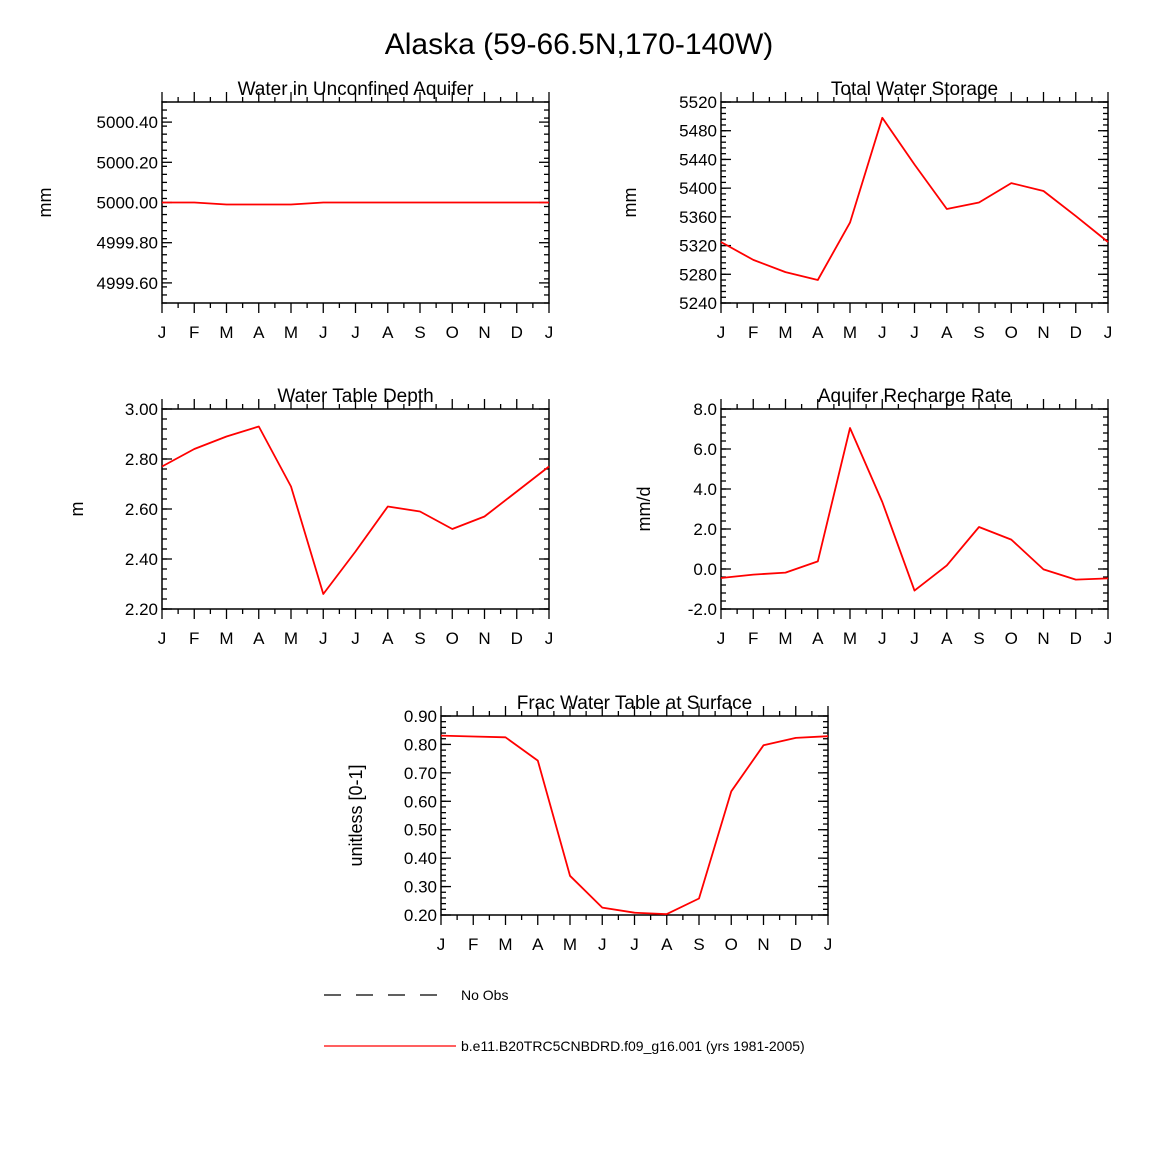 Image resolution: width=1158 pixels, height=1160 pixels. What do you see at coordinates (698, 246) in the screenshot?
I see `y-tick-label: 5320` at bounding box center [698, 246].